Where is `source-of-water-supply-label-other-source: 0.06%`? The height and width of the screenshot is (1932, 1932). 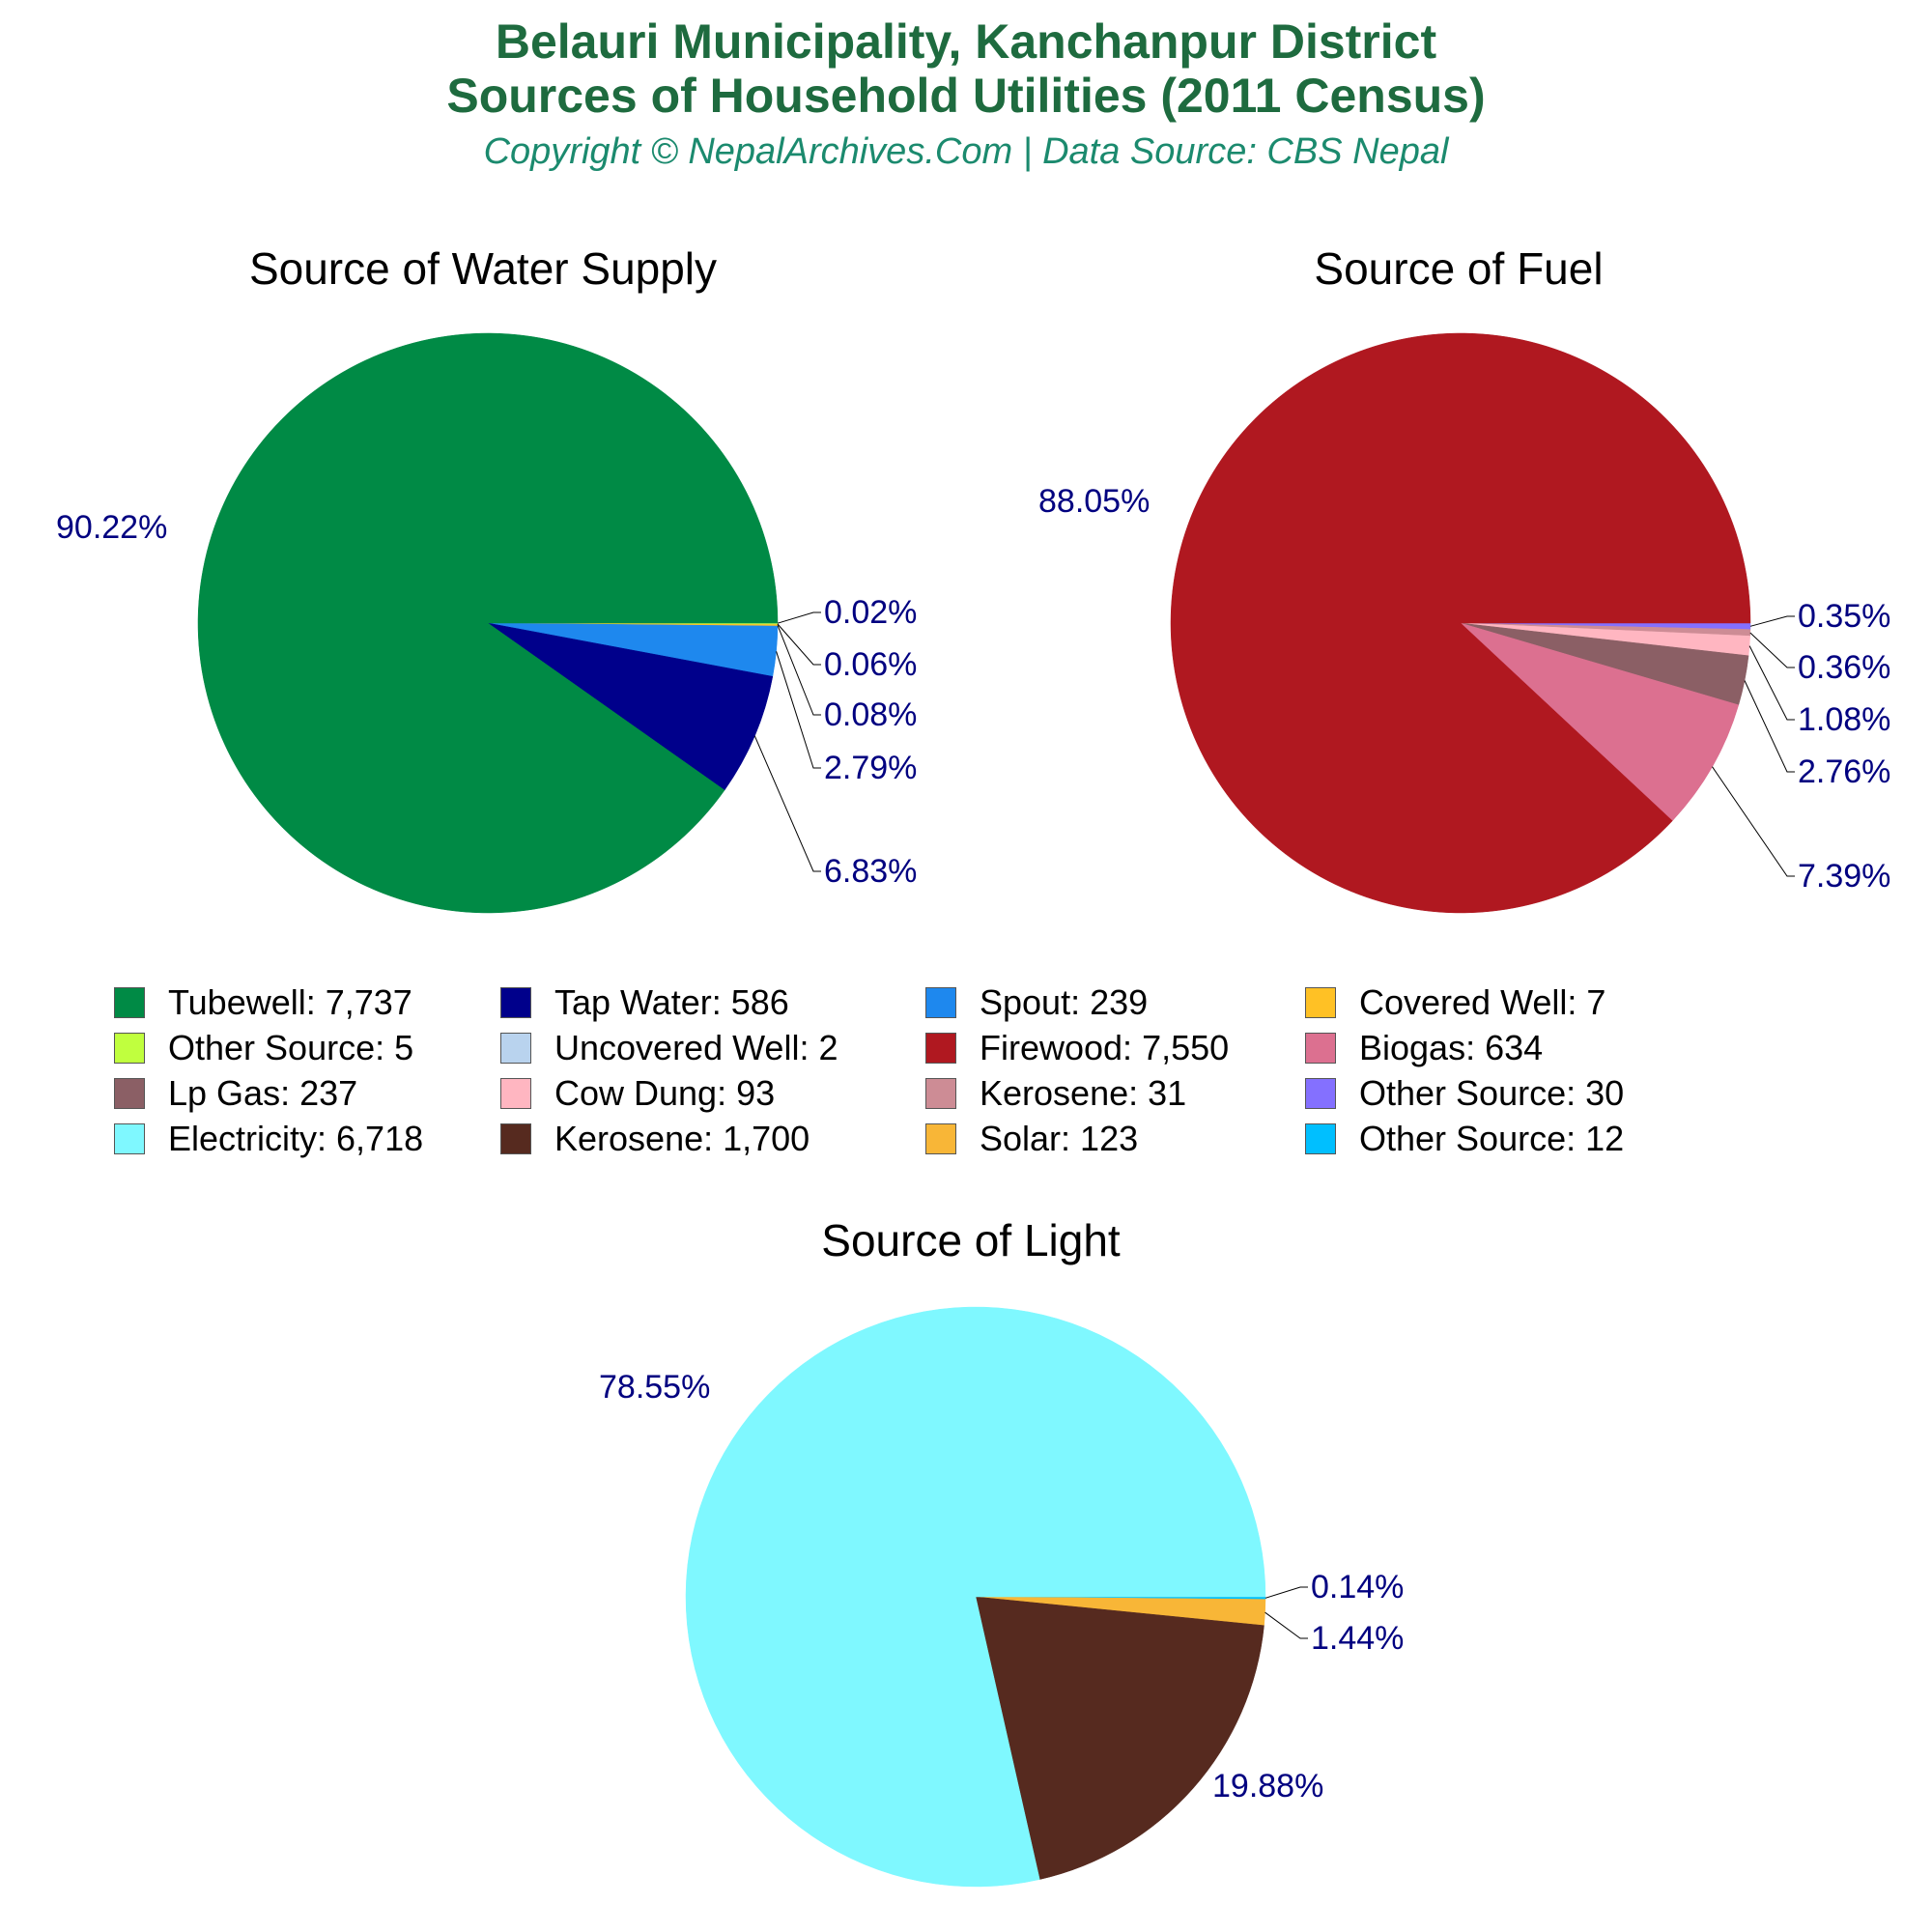
source-of-water-supply-label-other-source: 0.06% is located at coordinates (870, 664).